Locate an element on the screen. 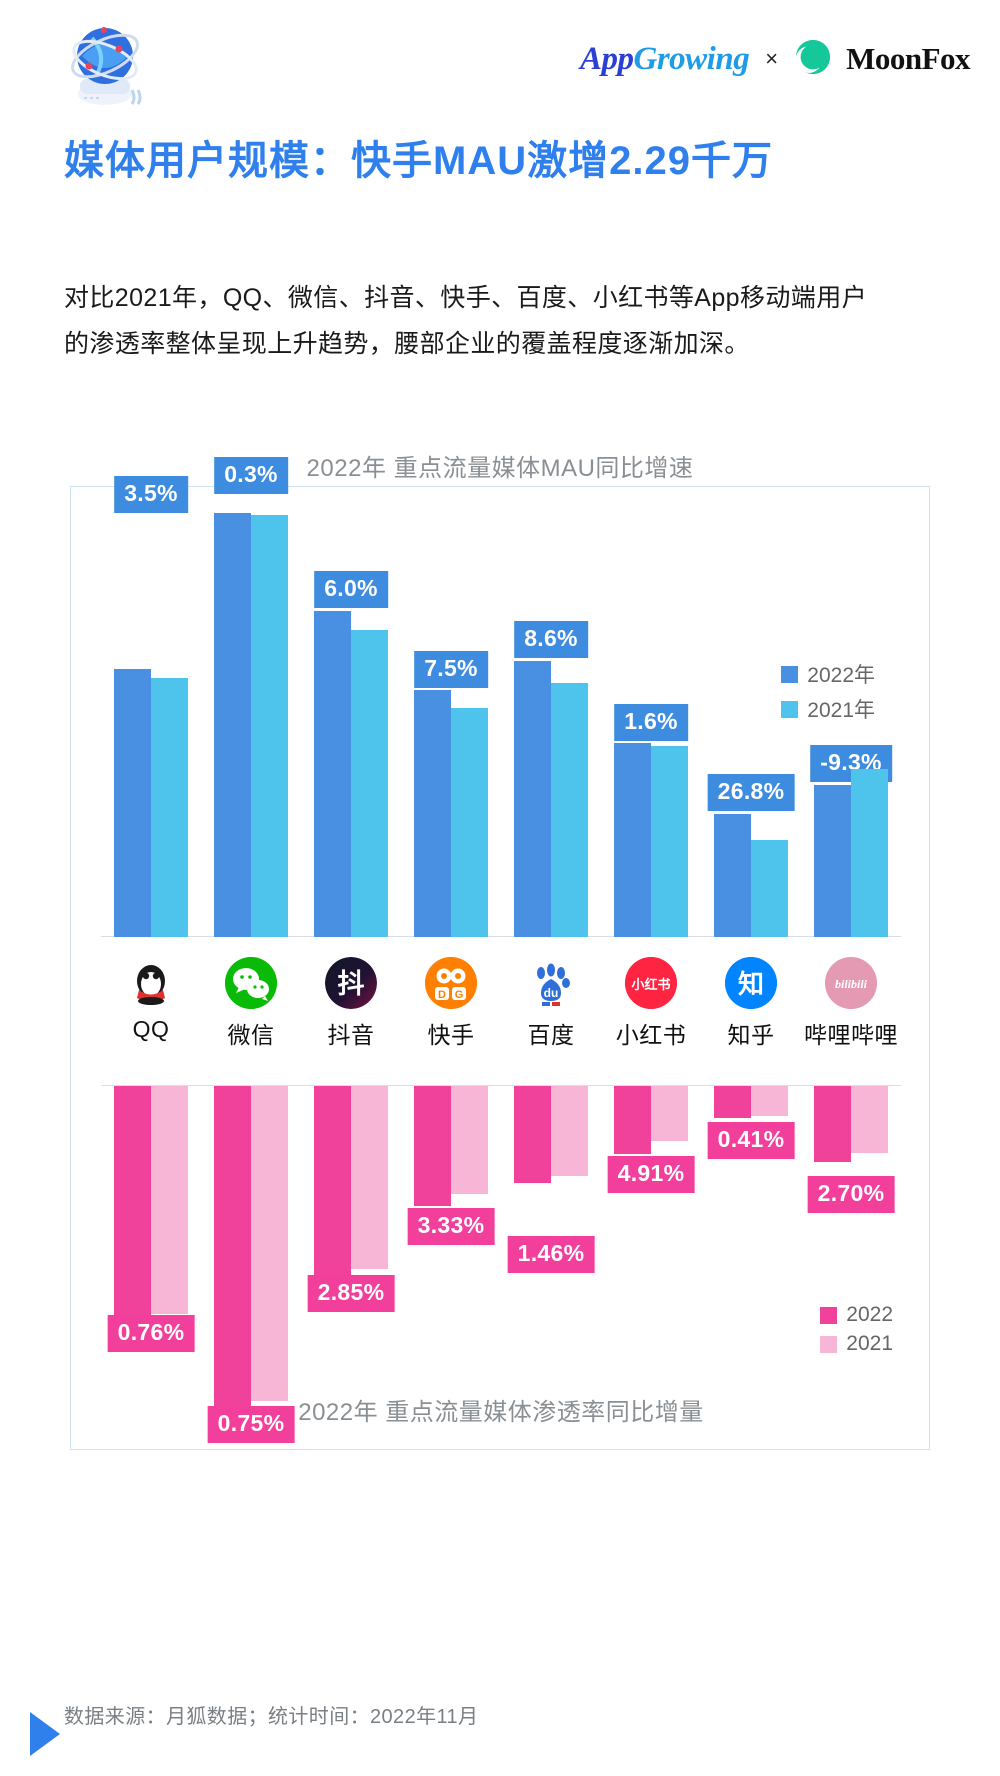  upper-axis-line is located at coordinates (501, 936).